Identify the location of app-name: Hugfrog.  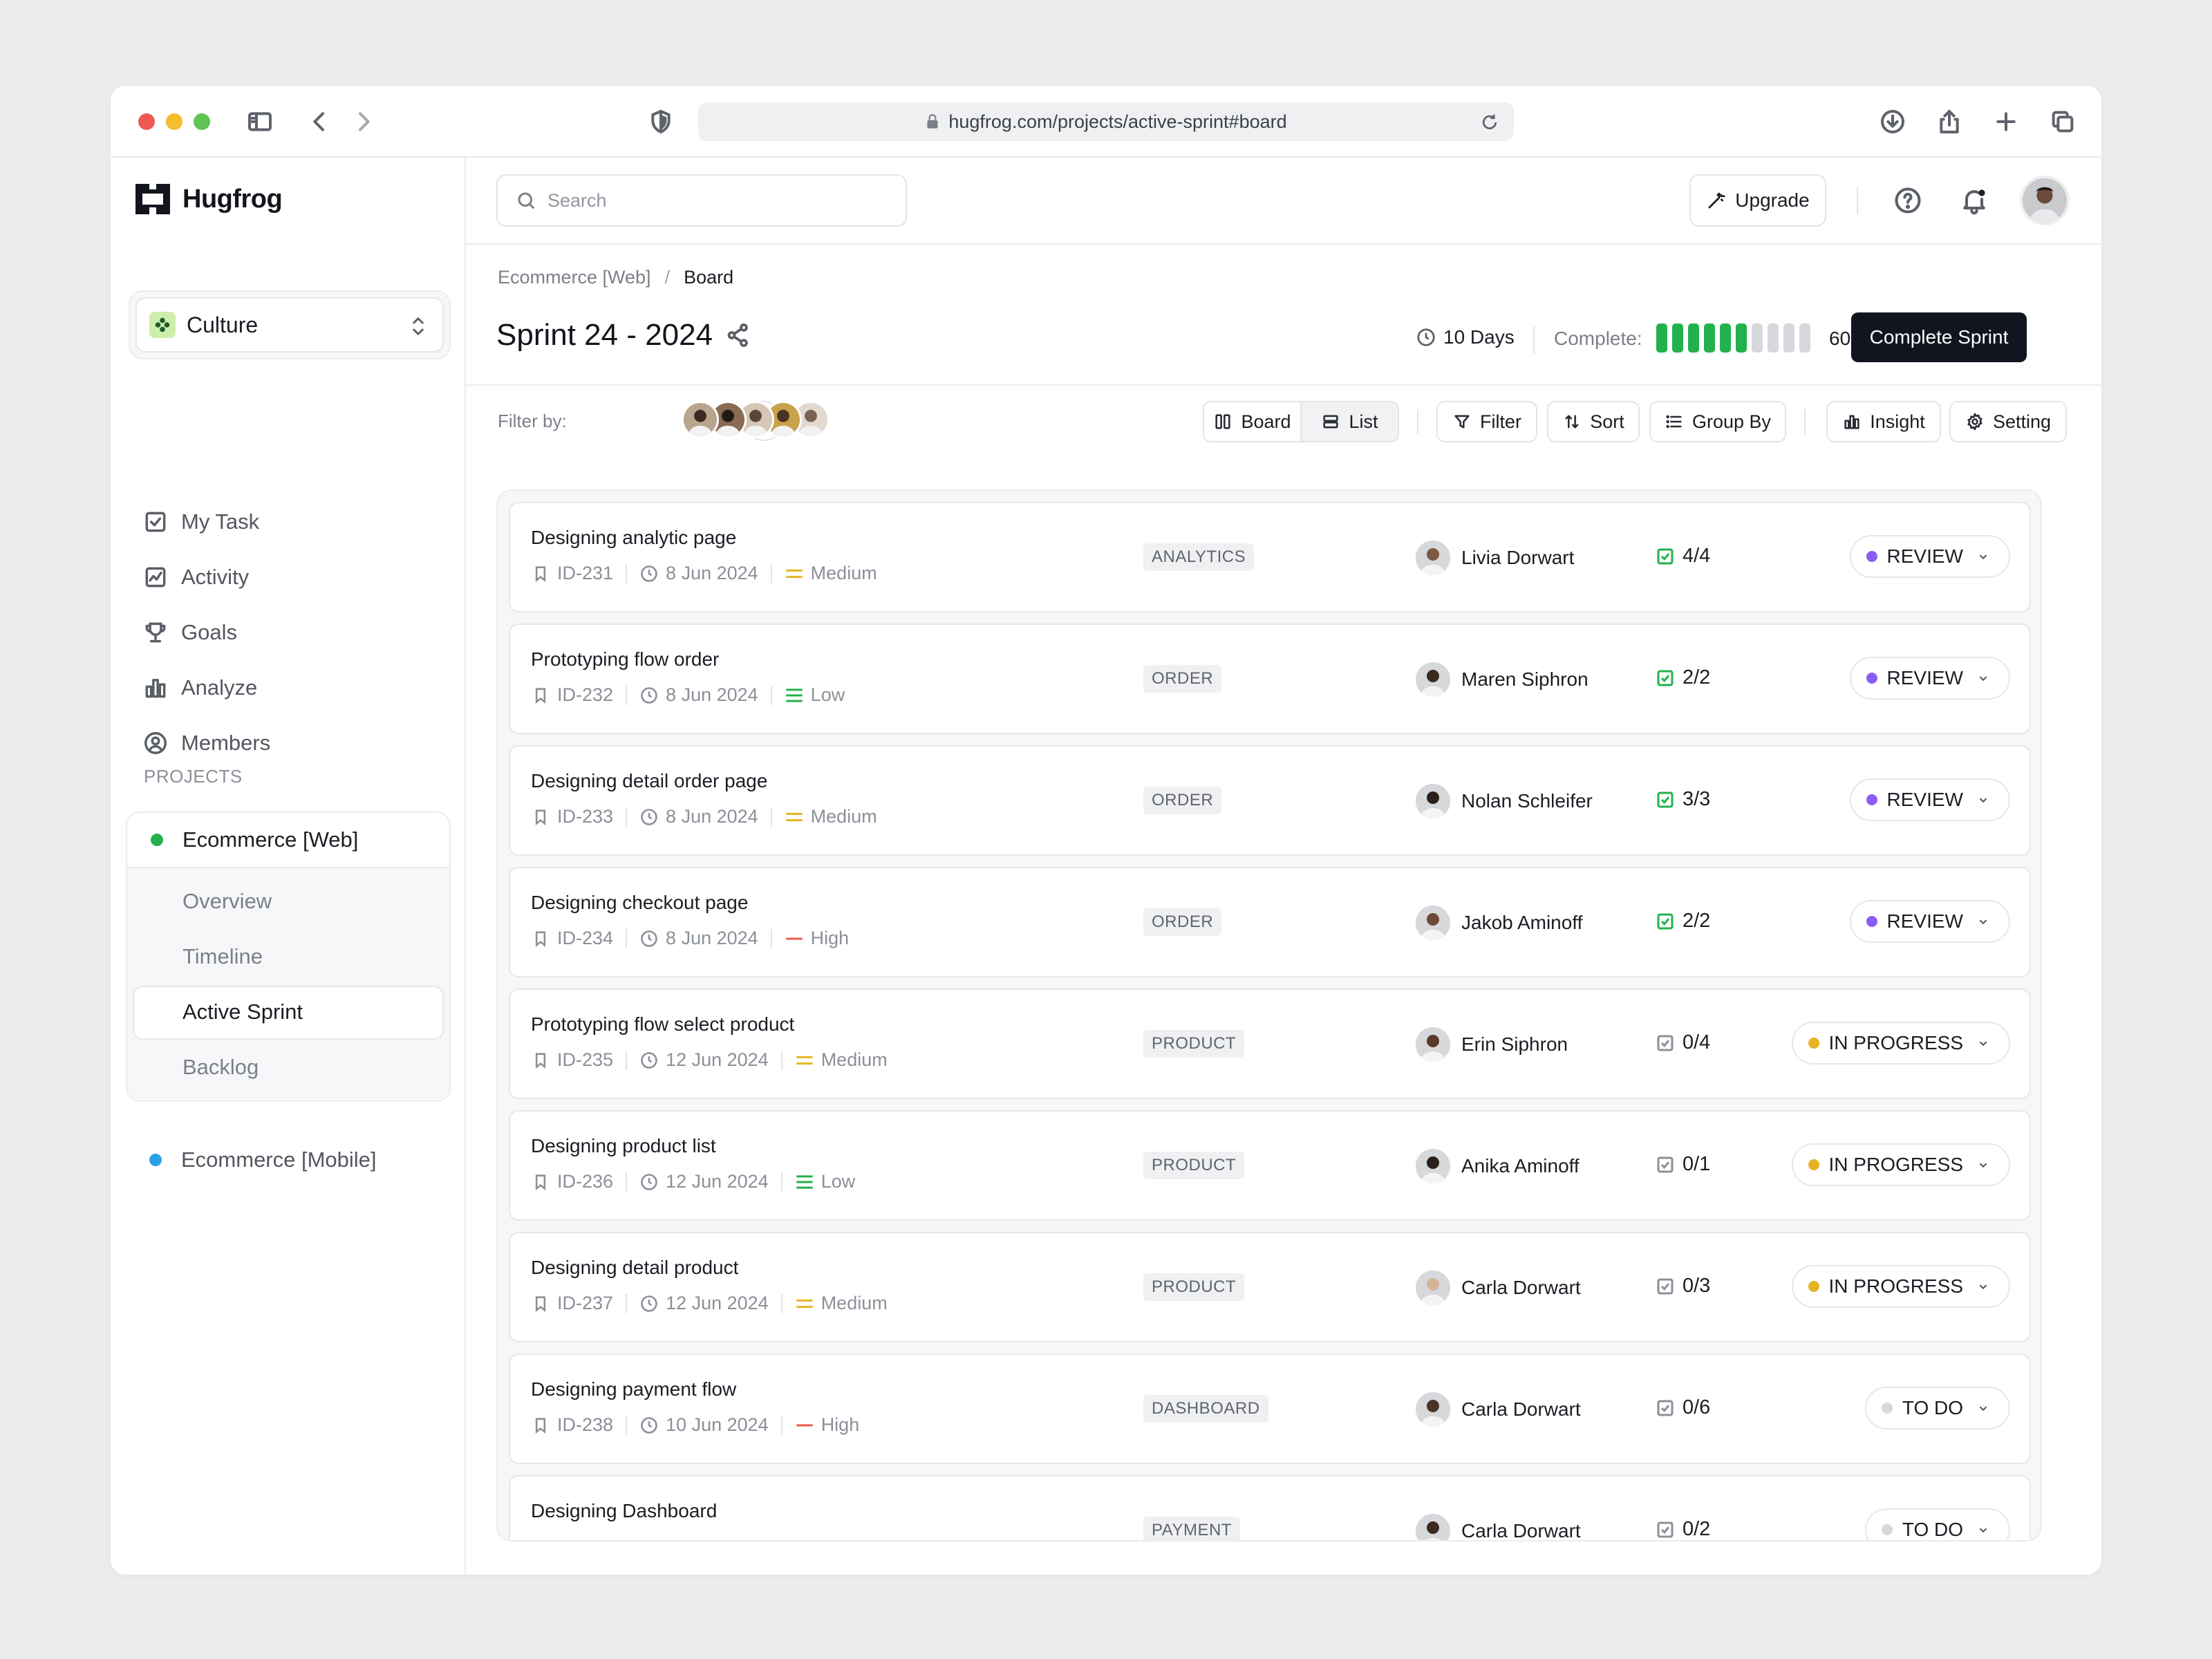
(232, 199).